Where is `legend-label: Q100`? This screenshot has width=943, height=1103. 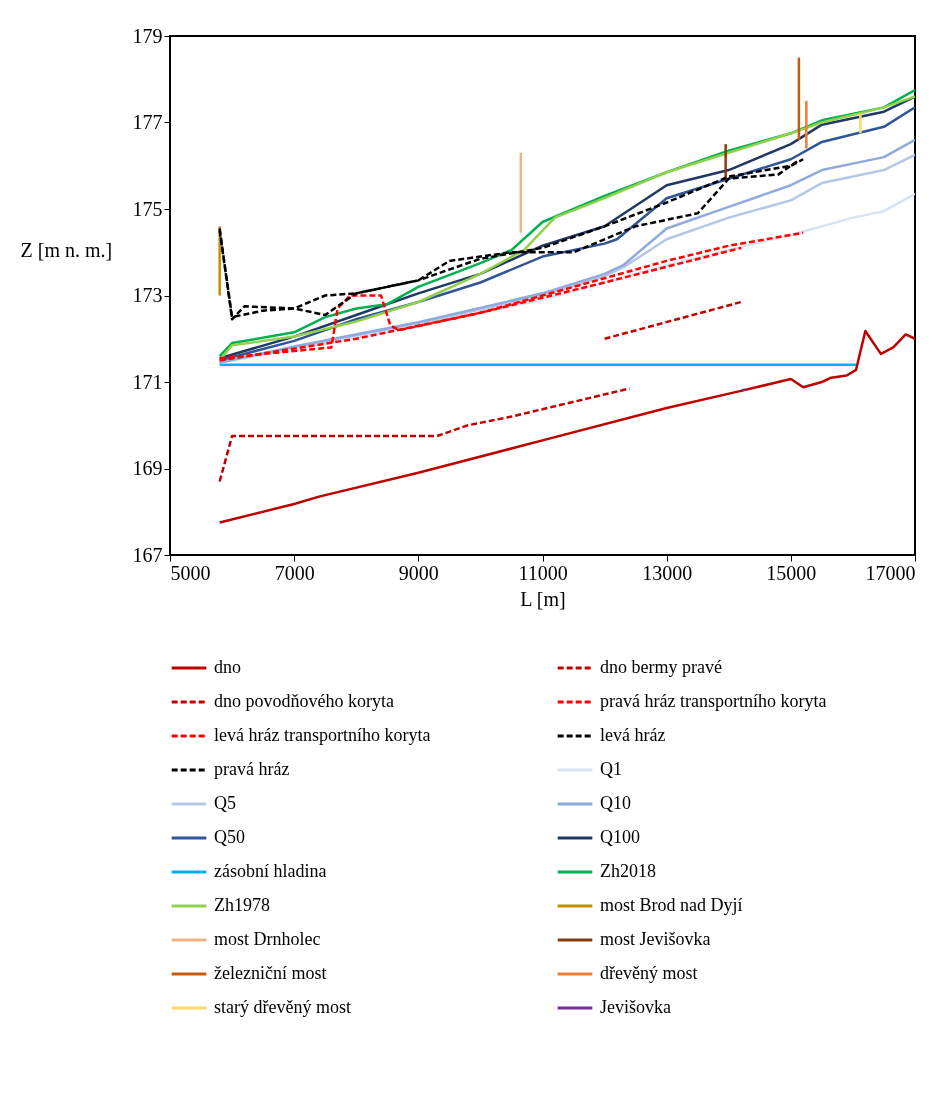
legend-label: Q100 is located at coordinates (620, 837).